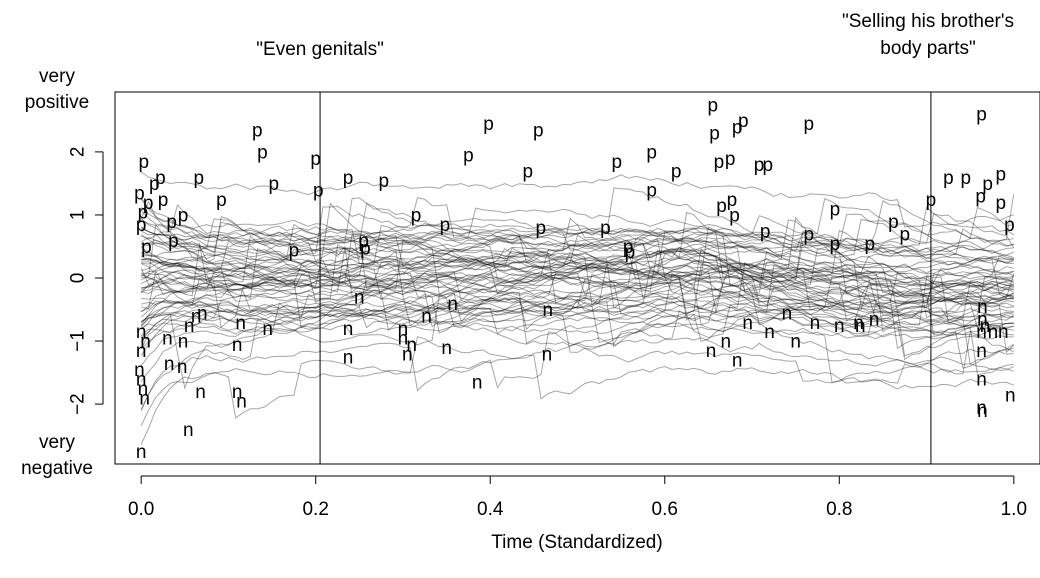  Describe the element at coordinates (315, 509) in the screenshot. I see `x-tick-label: 0.2` at that location.